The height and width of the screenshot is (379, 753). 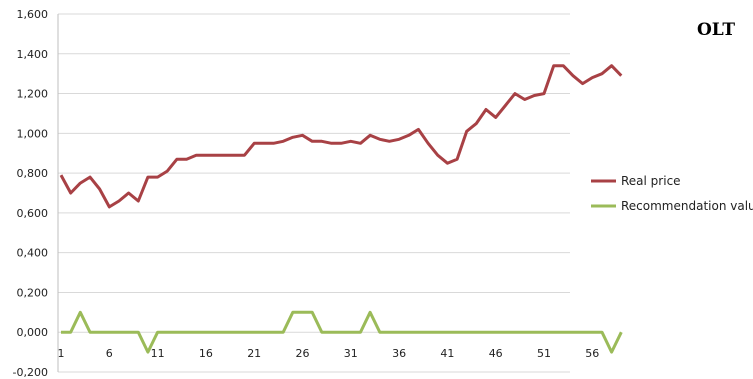 What do you see at coordinates (158, 353) in the screenshot?
I see `x-tick-label: 11` at bounding box center [158, 353].